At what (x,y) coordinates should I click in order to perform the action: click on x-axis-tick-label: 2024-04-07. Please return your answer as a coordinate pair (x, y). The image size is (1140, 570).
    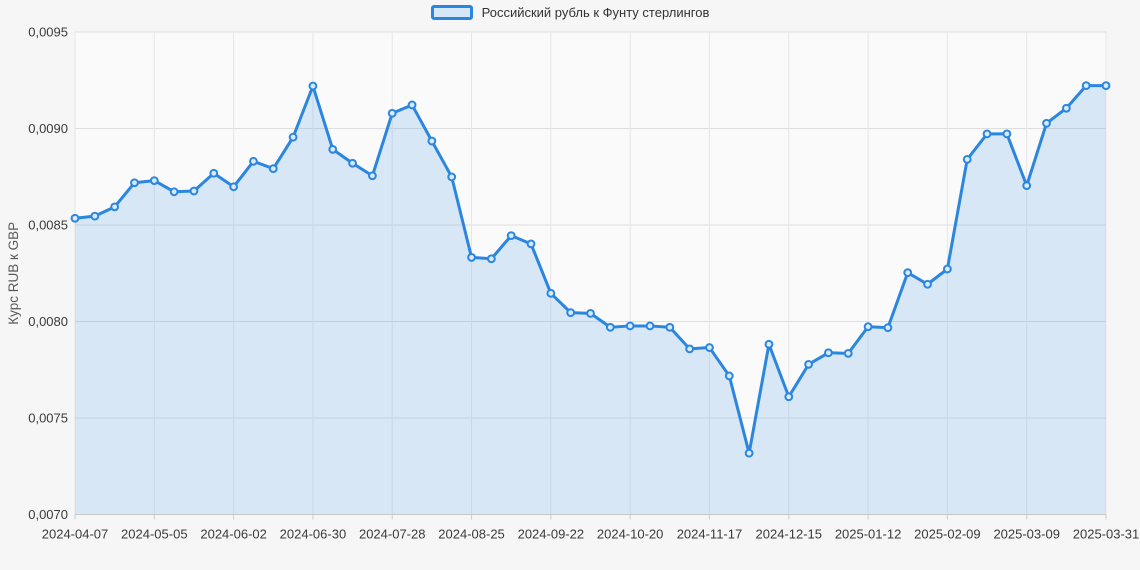
    Looking at the image, I should click on (75, 534).